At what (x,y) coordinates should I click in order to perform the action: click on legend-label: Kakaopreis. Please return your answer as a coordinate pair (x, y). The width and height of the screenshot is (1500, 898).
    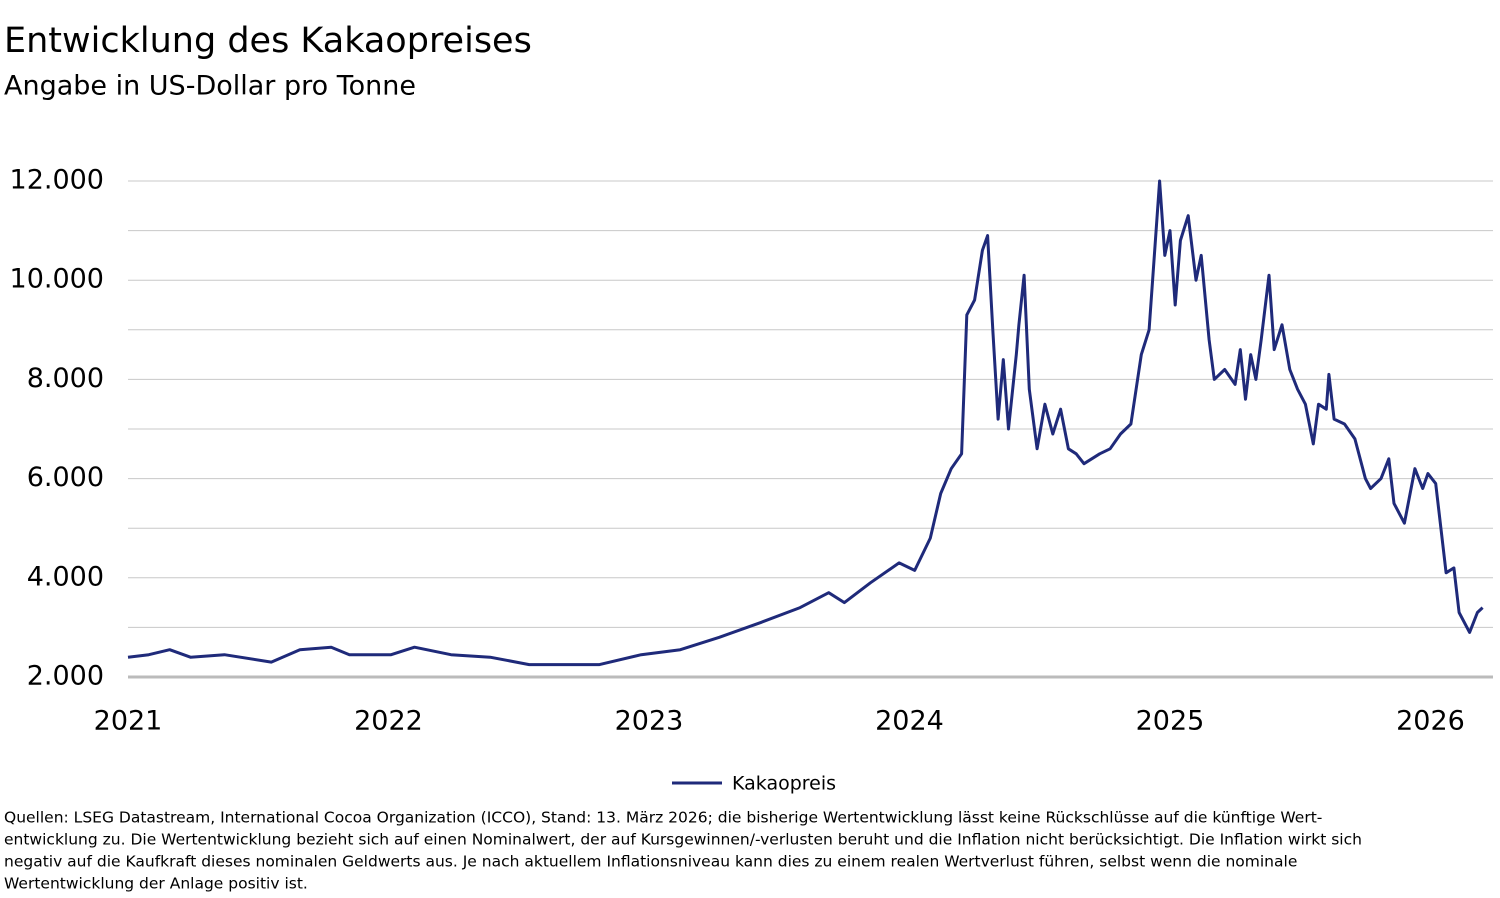
    Looking at the image, I should click on (784, 784).